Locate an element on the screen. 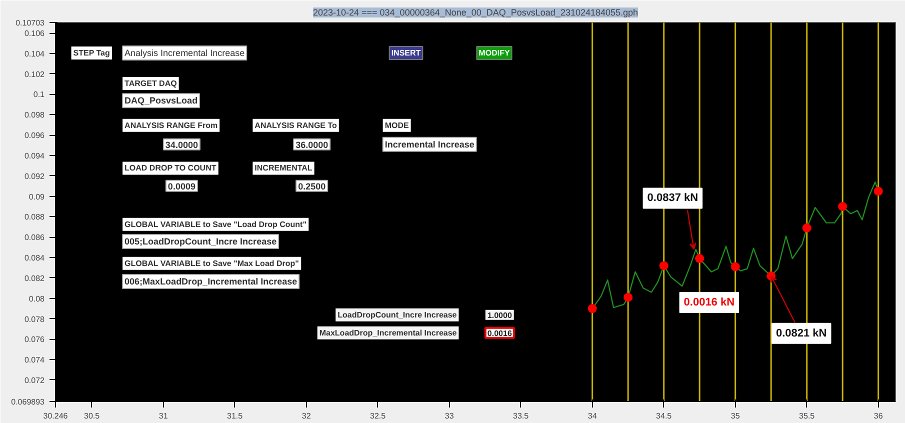 The image size is (905, 423). y-tick-label: 0.104 is located at coordinates (35, 53).